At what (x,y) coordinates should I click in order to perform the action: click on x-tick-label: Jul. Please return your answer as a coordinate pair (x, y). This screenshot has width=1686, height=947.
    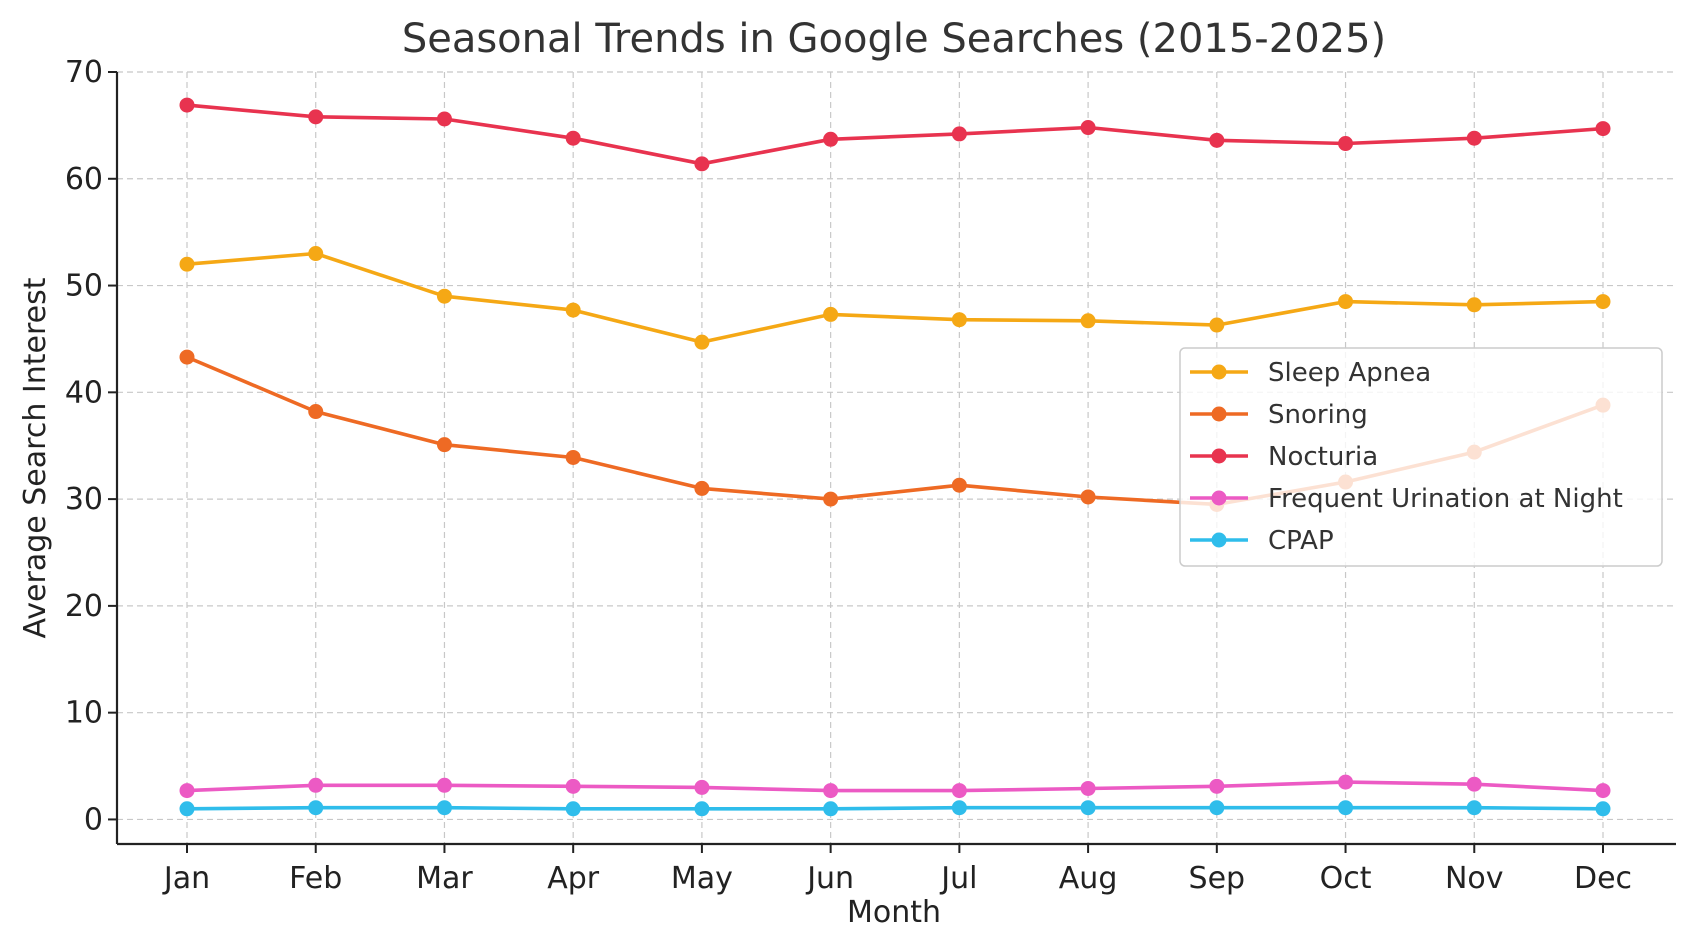
    Looking at the image, I should click on (958, 878).